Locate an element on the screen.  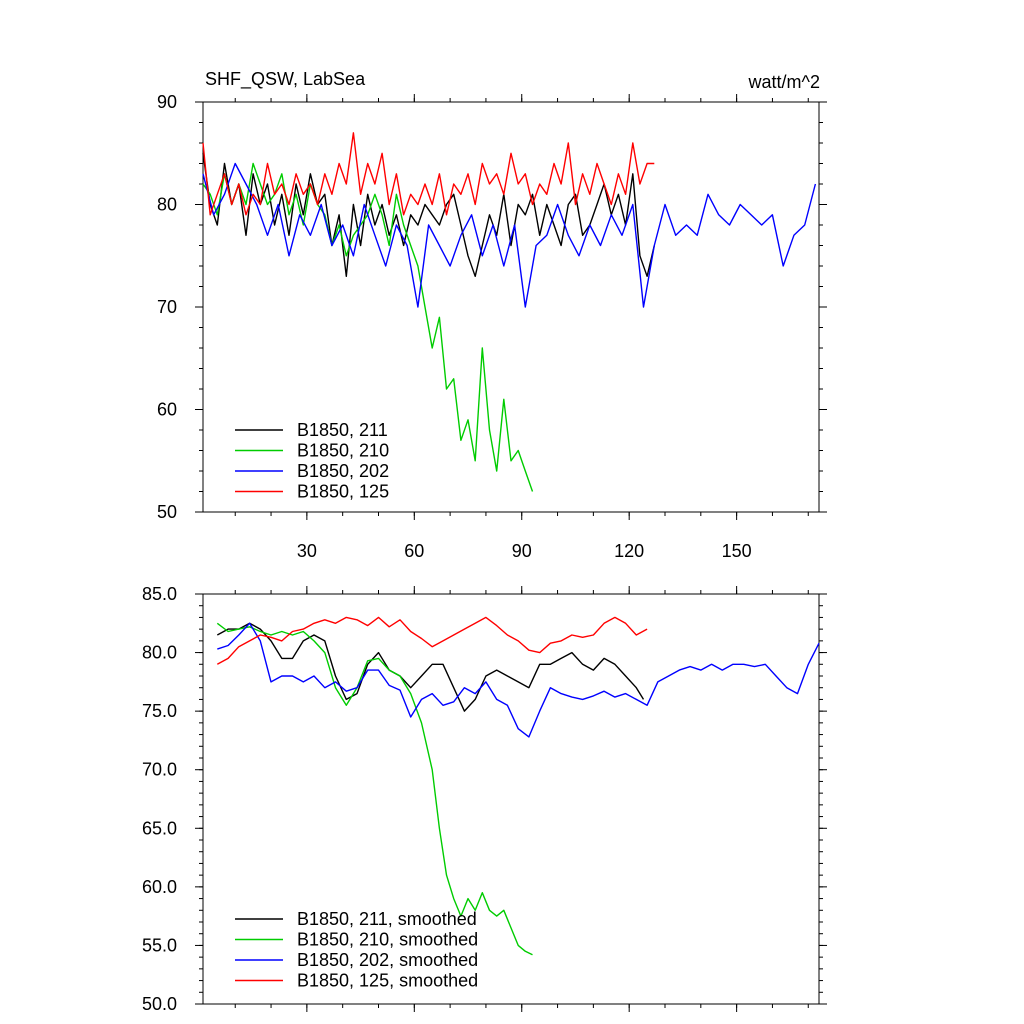
legend-label: B1850, 210, smoothed is located at coordinates (387, 940).